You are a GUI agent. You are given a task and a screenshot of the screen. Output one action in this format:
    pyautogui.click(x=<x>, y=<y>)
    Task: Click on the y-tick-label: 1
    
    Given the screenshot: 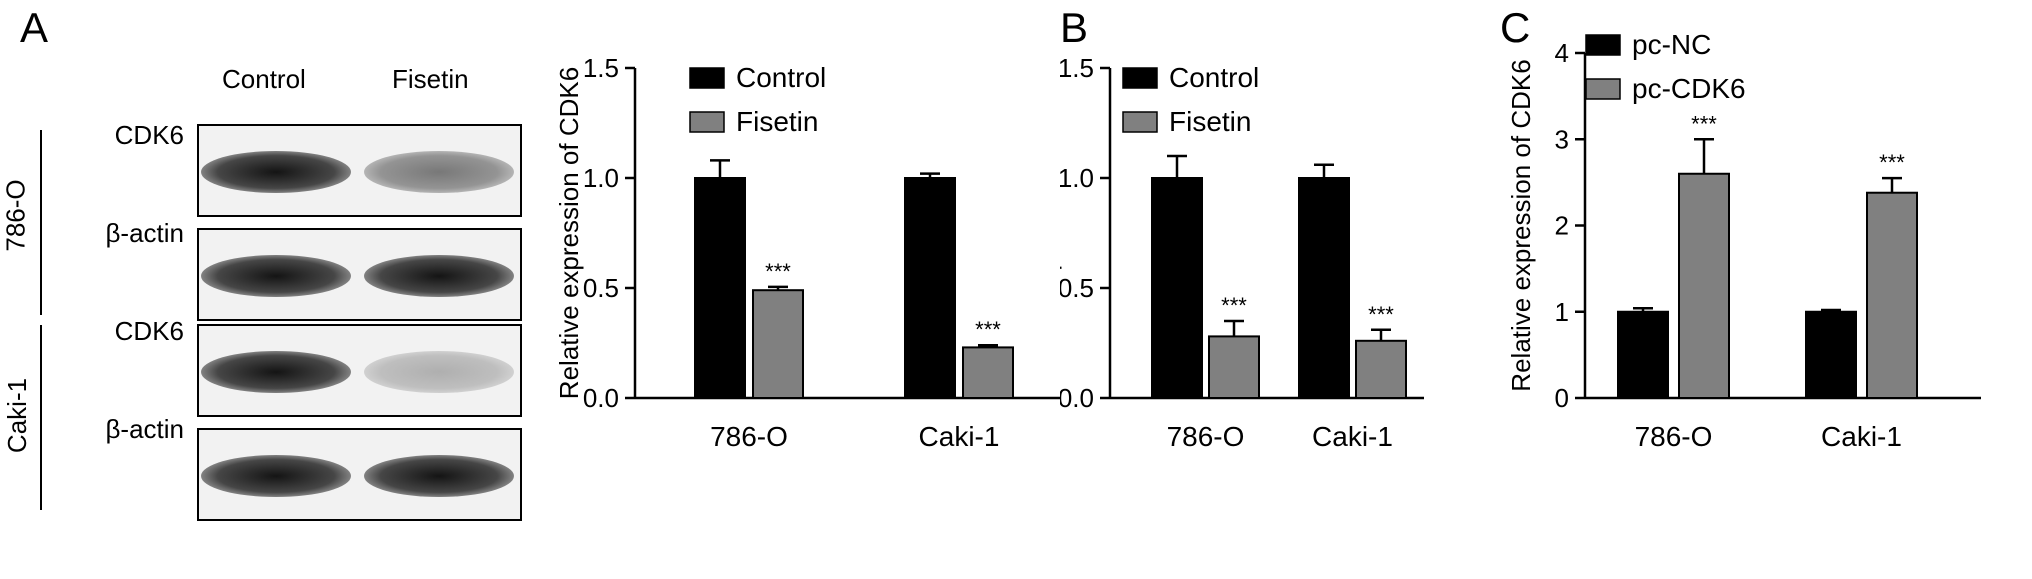 What is the action you would take?
    pyautogui.click(x=1562, y=312)
    